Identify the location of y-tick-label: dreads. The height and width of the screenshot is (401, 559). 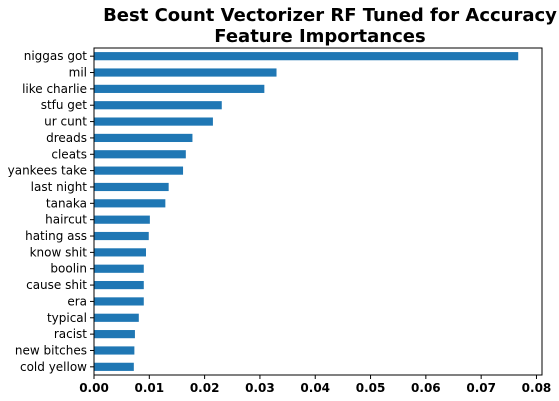
(66, 138).